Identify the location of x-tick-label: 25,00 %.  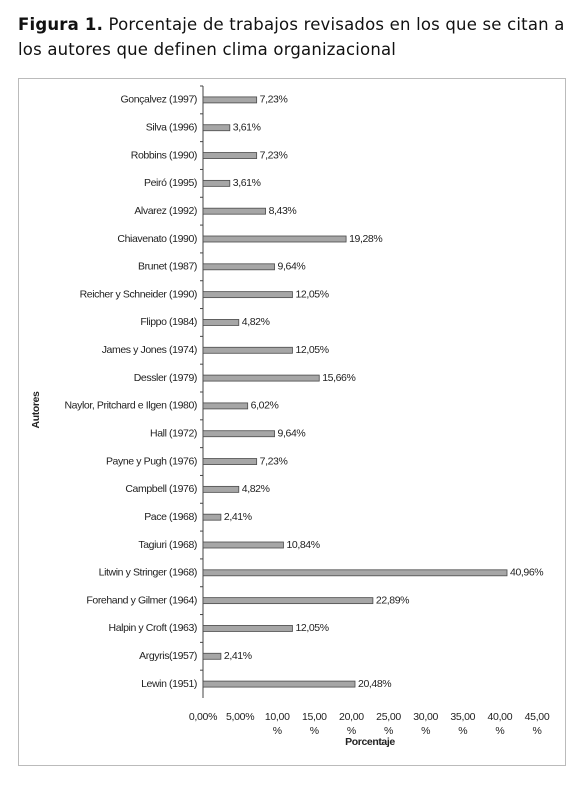
(388, 724).